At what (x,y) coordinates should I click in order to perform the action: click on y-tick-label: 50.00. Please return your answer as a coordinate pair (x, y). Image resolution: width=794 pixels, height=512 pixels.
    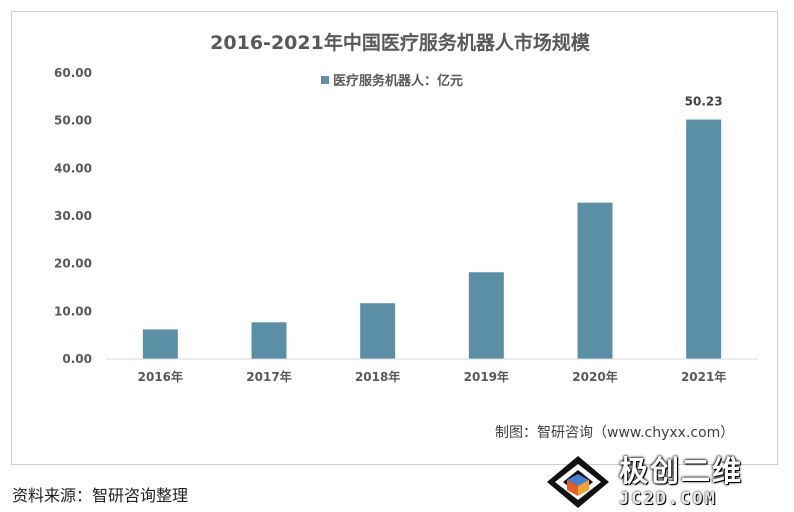
    Looking at the image, I should click on (73, 121).